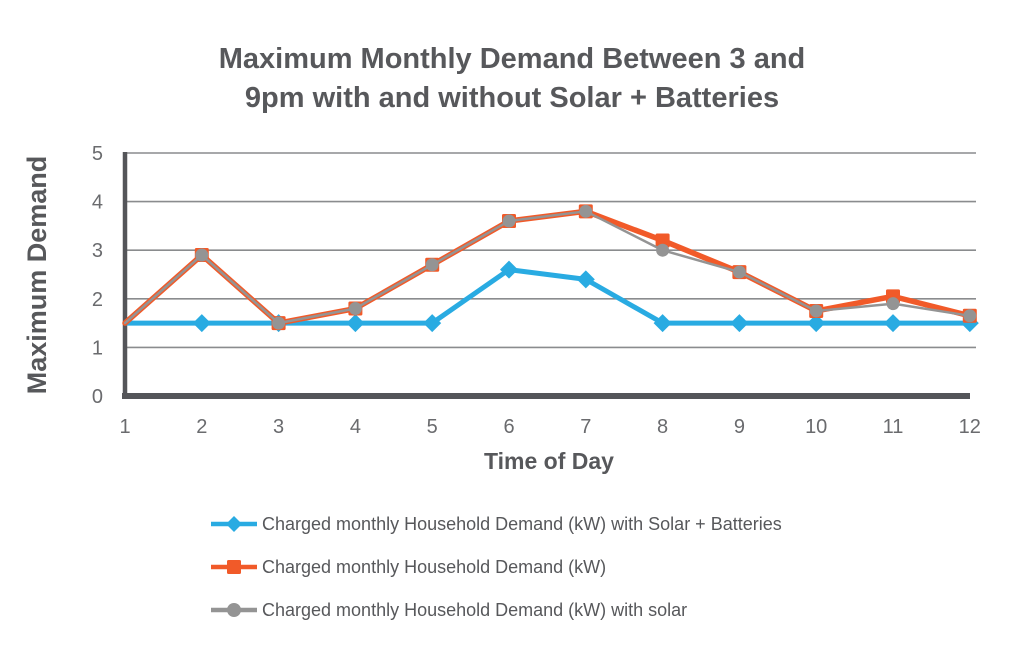 This screenshot has height=672, width=1024. I want to click on x-tick-label-9: 9, so click(739, 427).